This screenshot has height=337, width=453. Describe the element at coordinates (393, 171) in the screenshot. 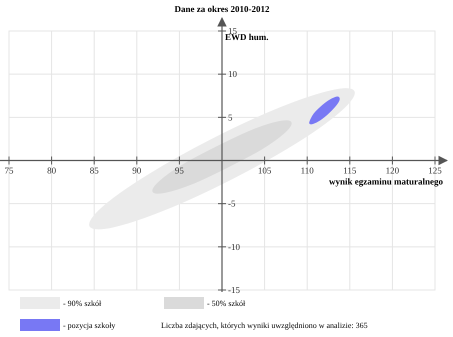

I see `x-tick-label: 120` at that location.